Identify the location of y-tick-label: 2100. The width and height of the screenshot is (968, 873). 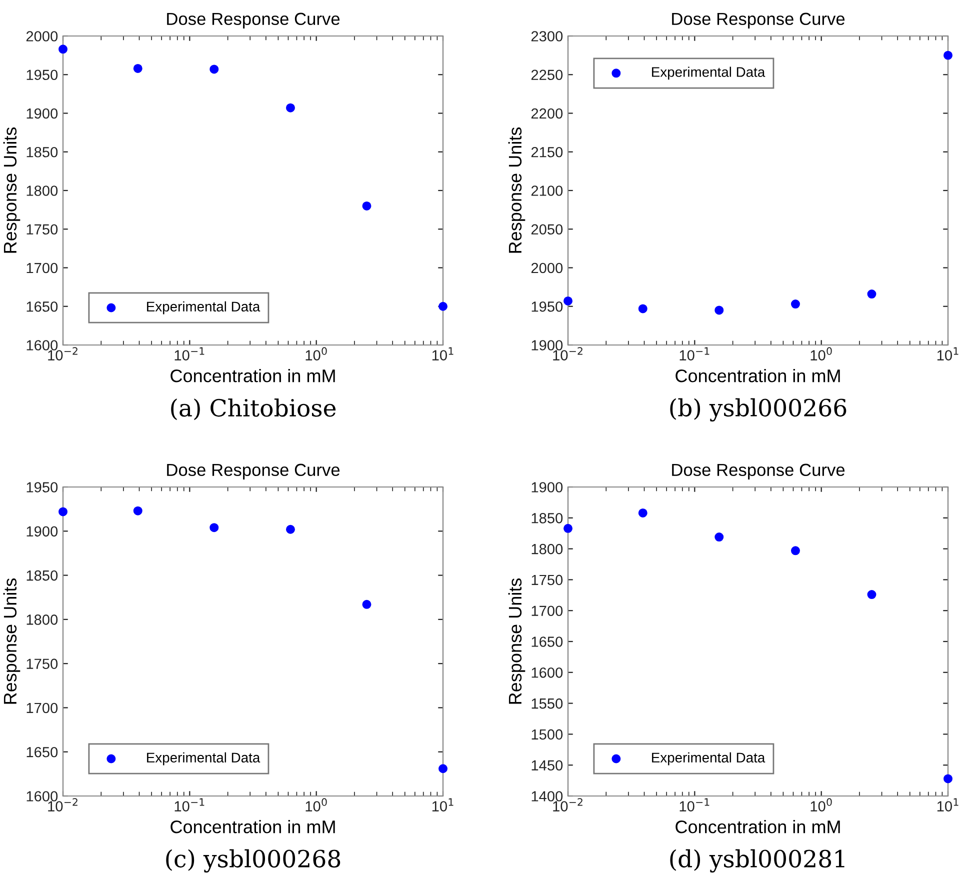
(547, 191).